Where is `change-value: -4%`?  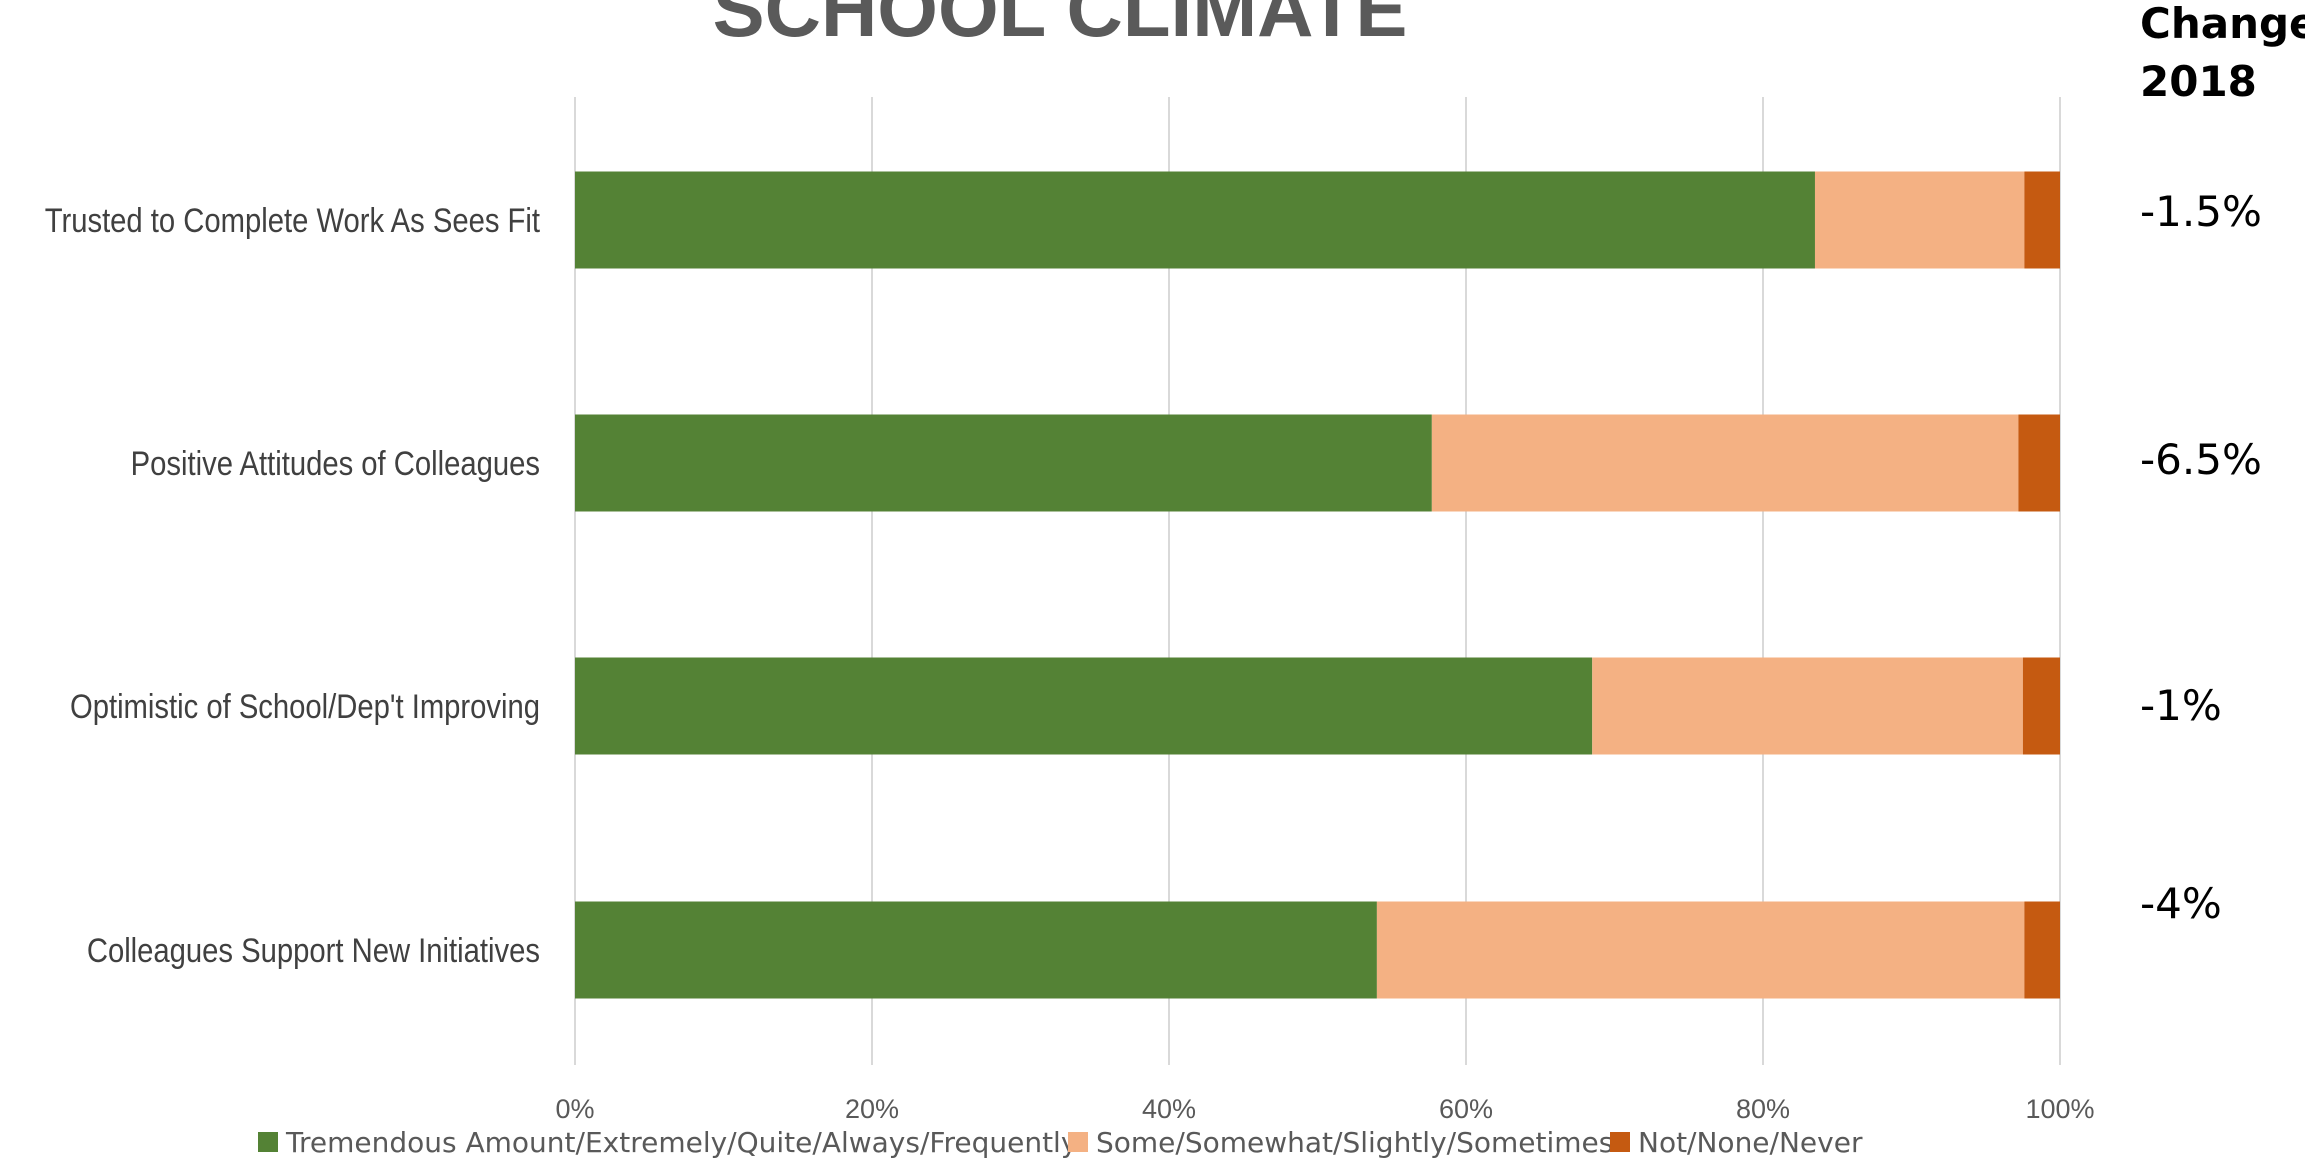
change-value: -4% is located at coordinates (2181, 903).